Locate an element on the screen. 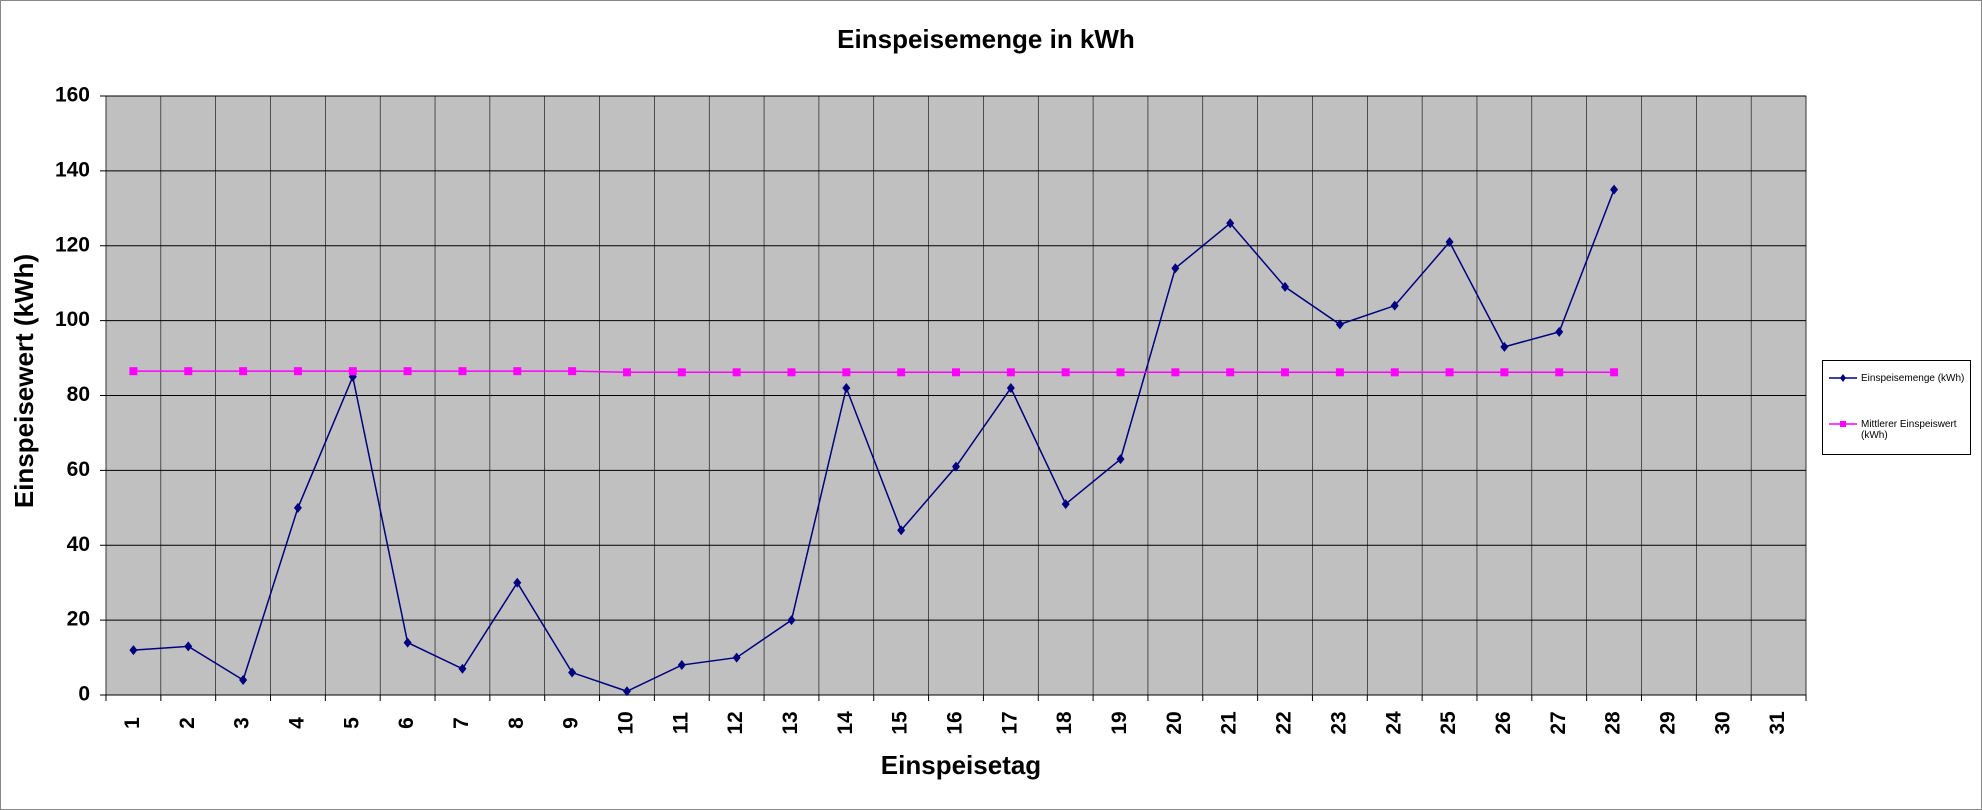 Image resolution: width=1982 pixels, height=810 pixels. y-tick-label: 0 is located at coordinates (84, 694).